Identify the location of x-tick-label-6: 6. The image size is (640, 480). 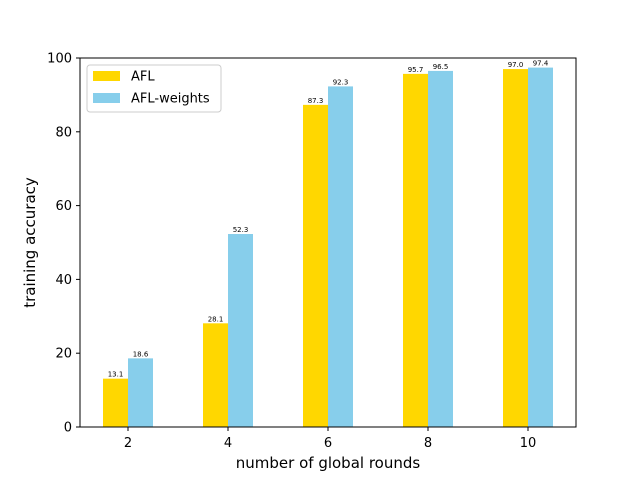
(328, 443).